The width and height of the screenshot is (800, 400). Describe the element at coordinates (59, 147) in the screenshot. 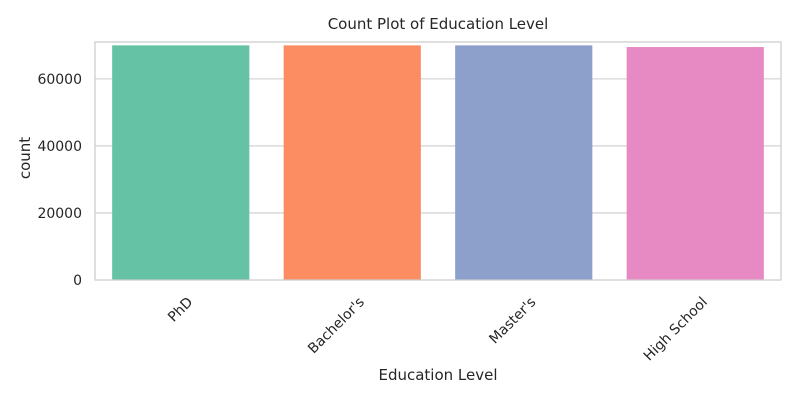

I see `y-tick-label: 40000` at that location.